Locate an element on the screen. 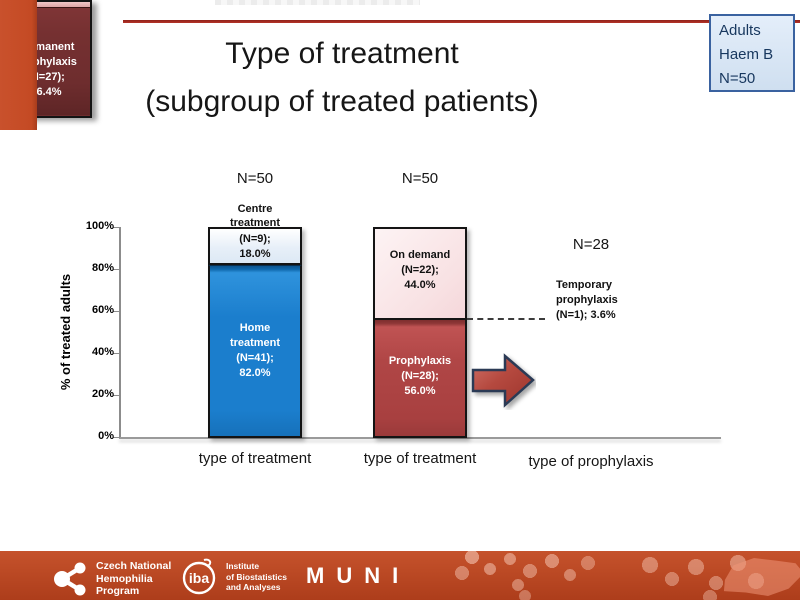 The height and width of the screenshot is (600, 800). bar2-n-label: N=50 is located at coordinates (420, 178).